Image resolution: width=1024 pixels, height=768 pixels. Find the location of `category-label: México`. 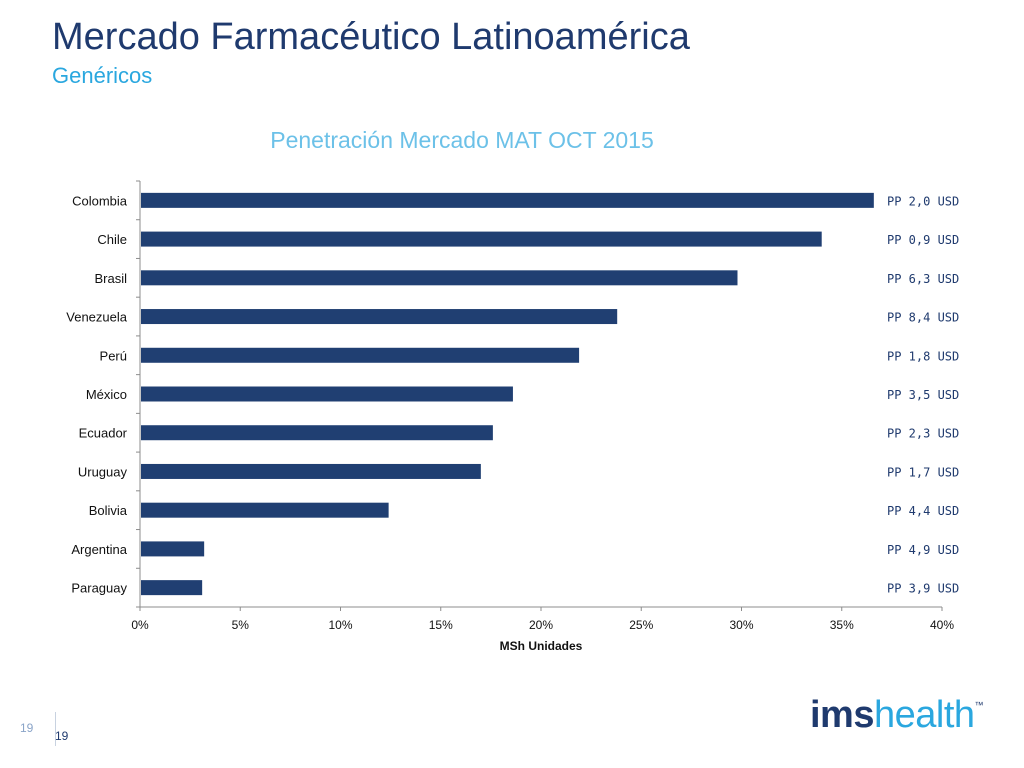

category-label: México is located at coordinates (106, 394).